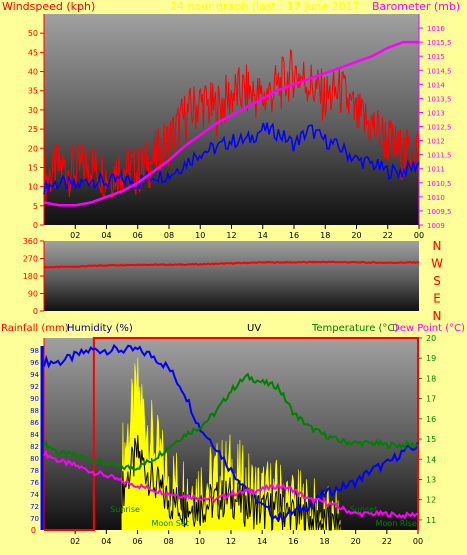  What do you see at coordinates (33, 72) in the screenshot?
I see `wind-tick-label: 40` at bounding box center [33, 72].